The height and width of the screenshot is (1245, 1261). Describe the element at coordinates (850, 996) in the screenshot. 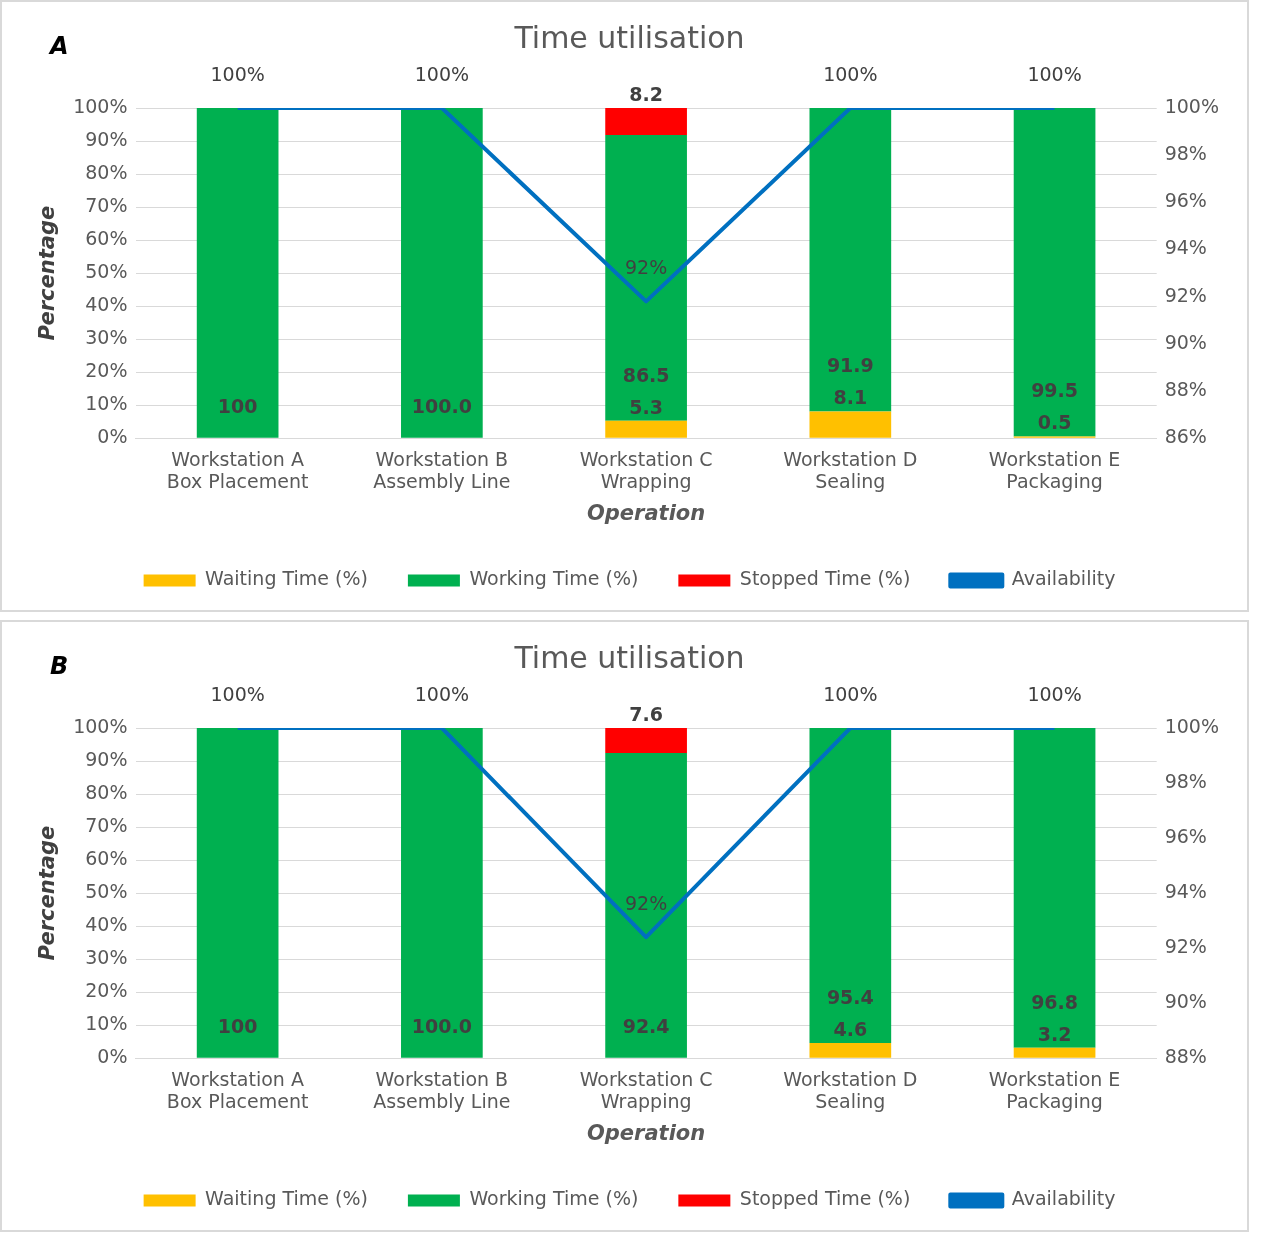

I see `data-label: 95.4` at that location.